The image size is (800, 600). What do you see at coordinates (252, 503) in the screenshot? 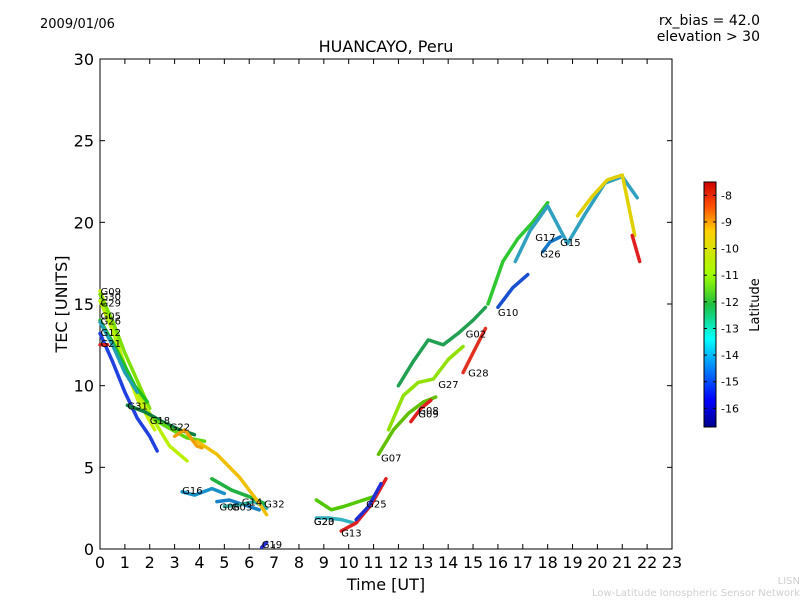
I see `satellite-label: G14` at bounding box center [252, 503].